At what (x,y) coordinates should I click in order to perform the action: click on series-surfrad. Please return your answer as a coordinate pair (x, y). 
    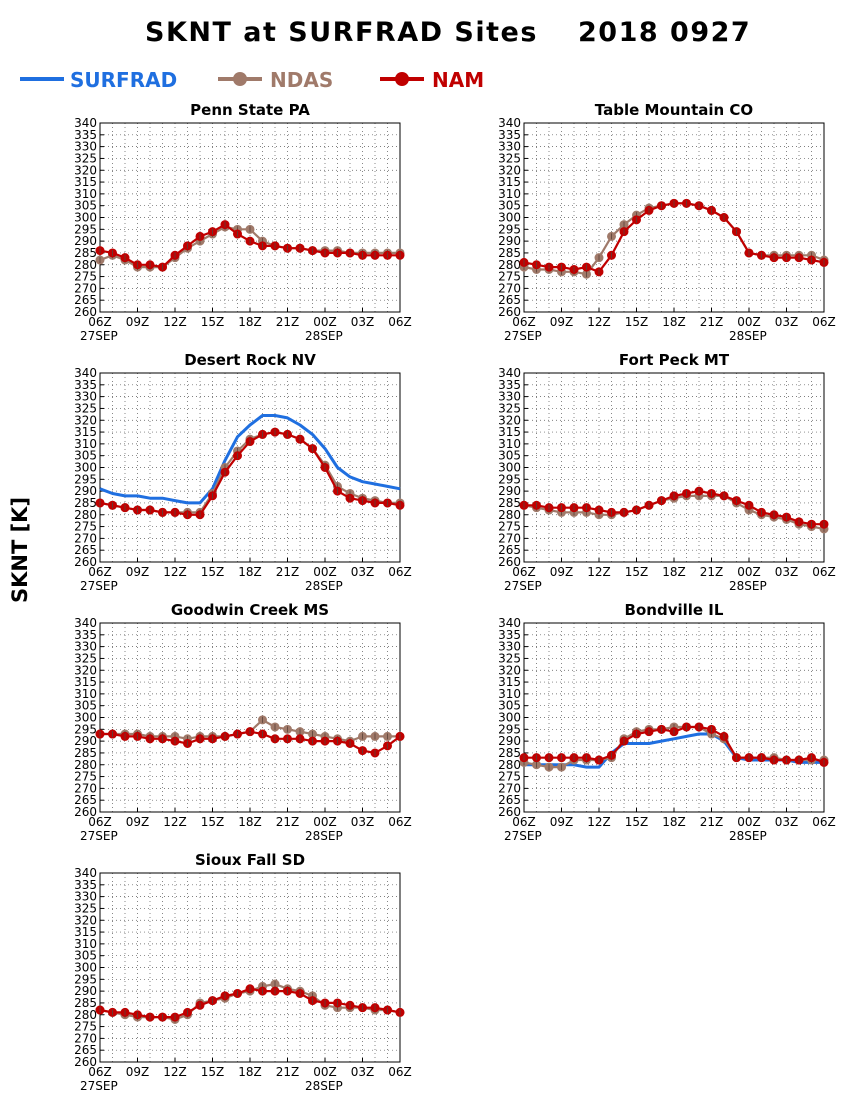
    Looking at the image, I should click on (250, 459).